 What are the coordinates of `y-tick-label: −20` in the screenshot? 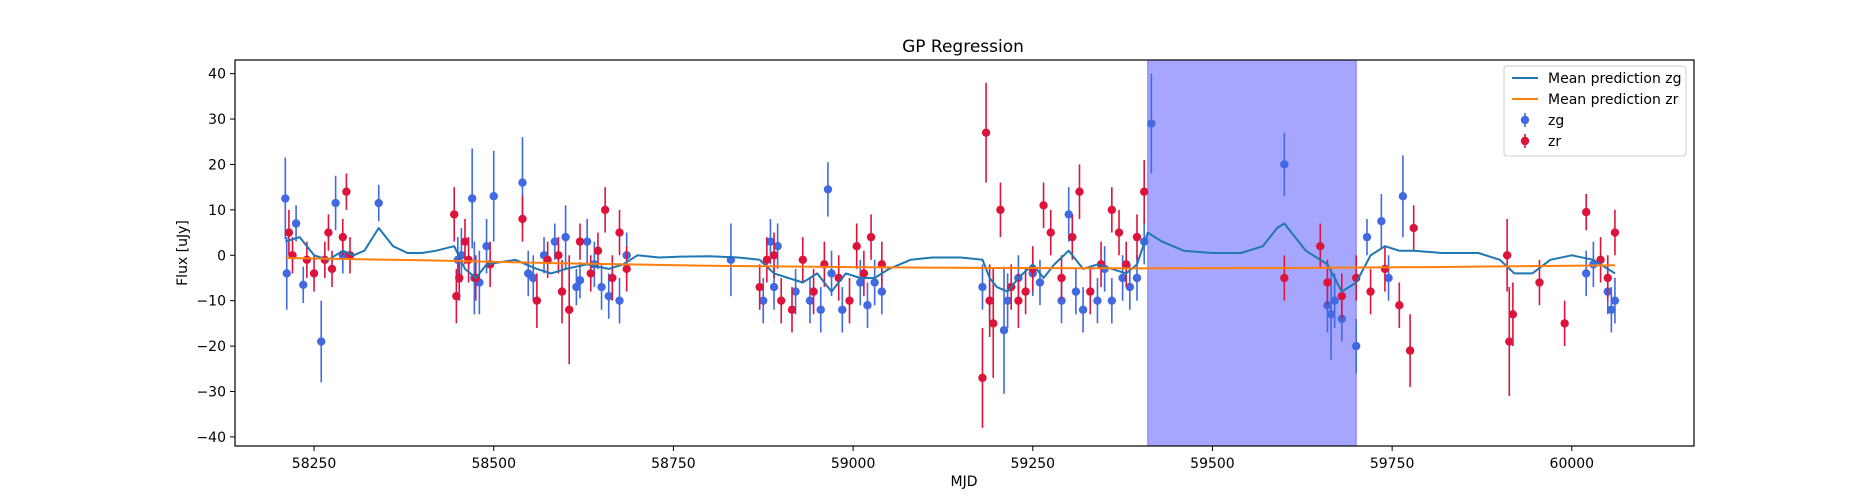 It's located at (211, 347).